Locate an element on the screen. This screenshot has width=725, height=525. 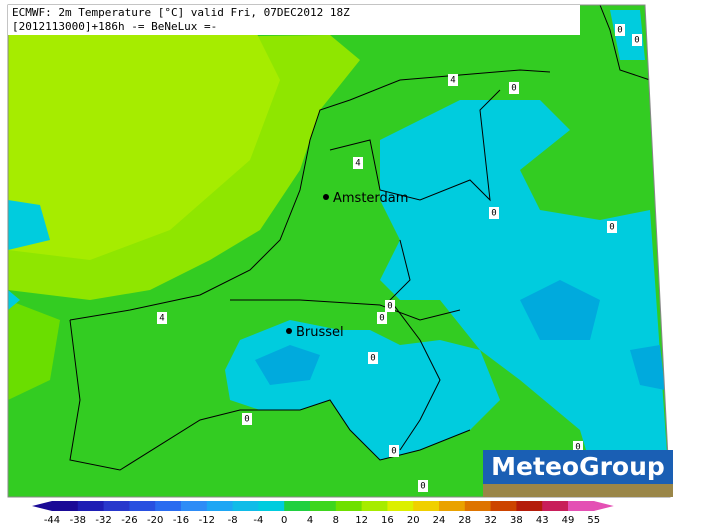
colorbar-tick-label: 28 is located at coordinates (464, 520).